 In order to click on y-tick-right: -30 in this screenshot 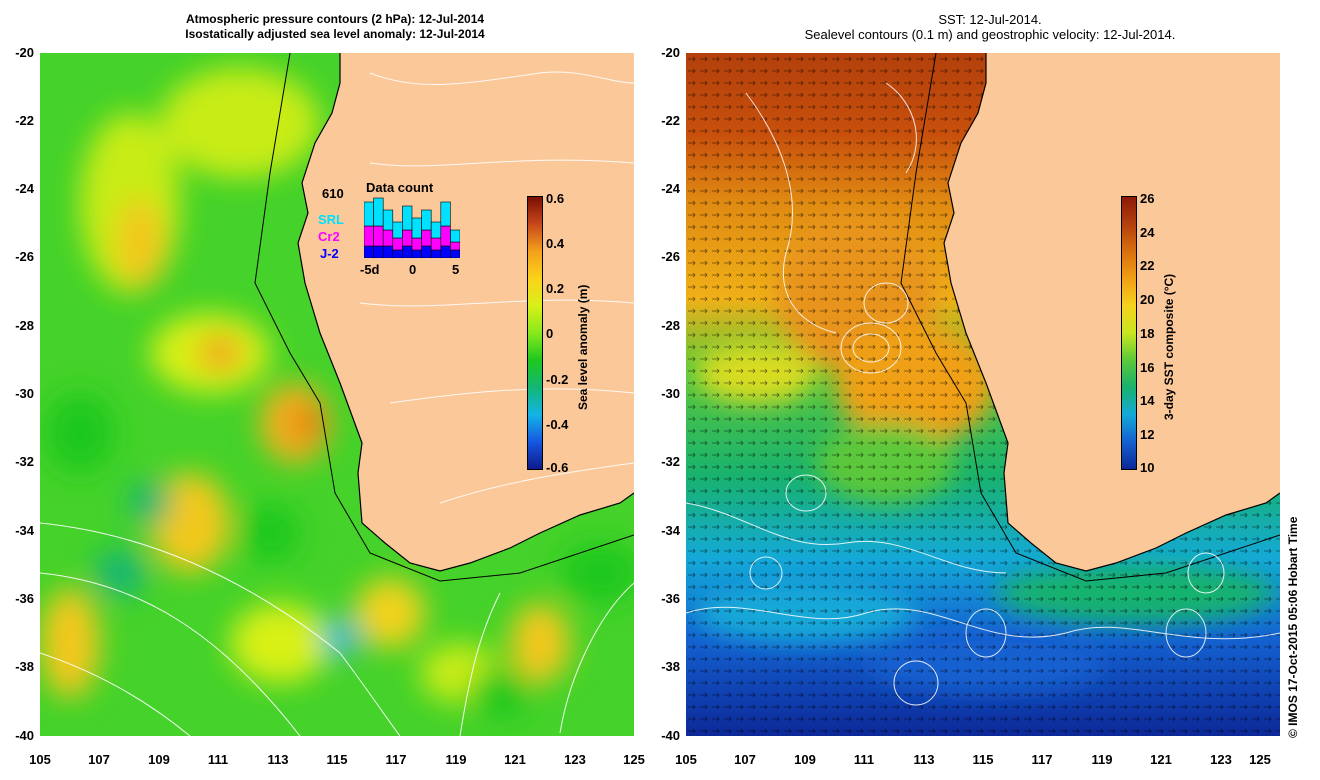, I will do `click(670, 393)`.